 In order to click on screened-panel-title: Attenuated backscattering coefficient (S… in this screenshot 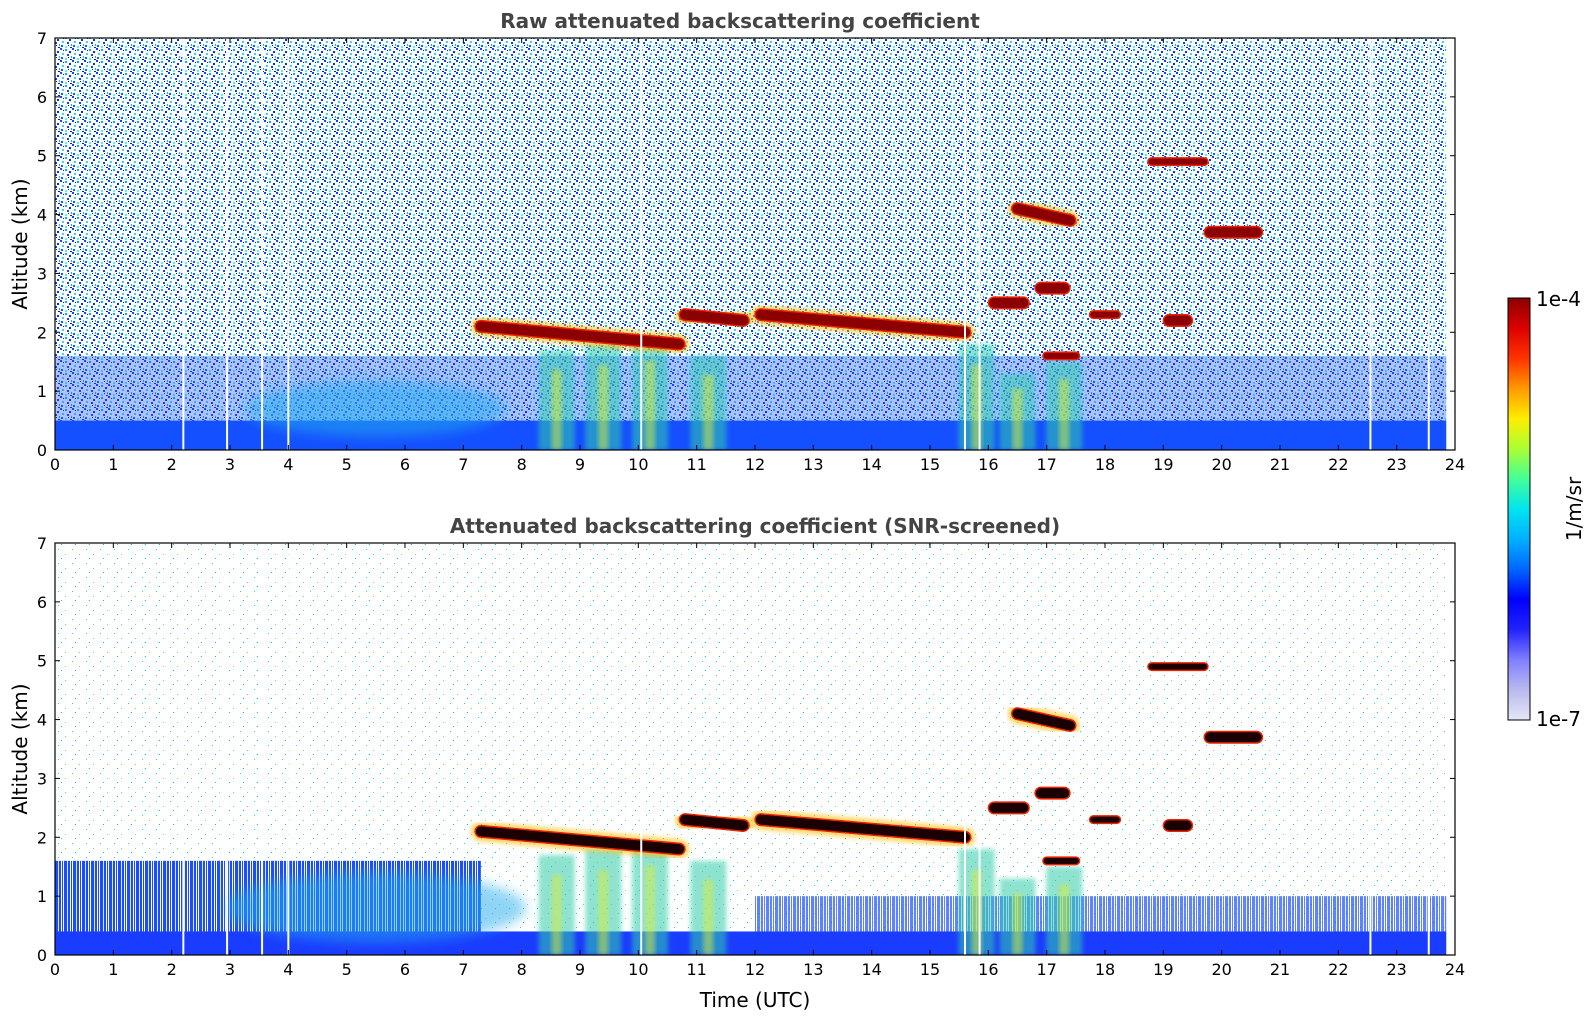, I will do `click(755, 526)`.